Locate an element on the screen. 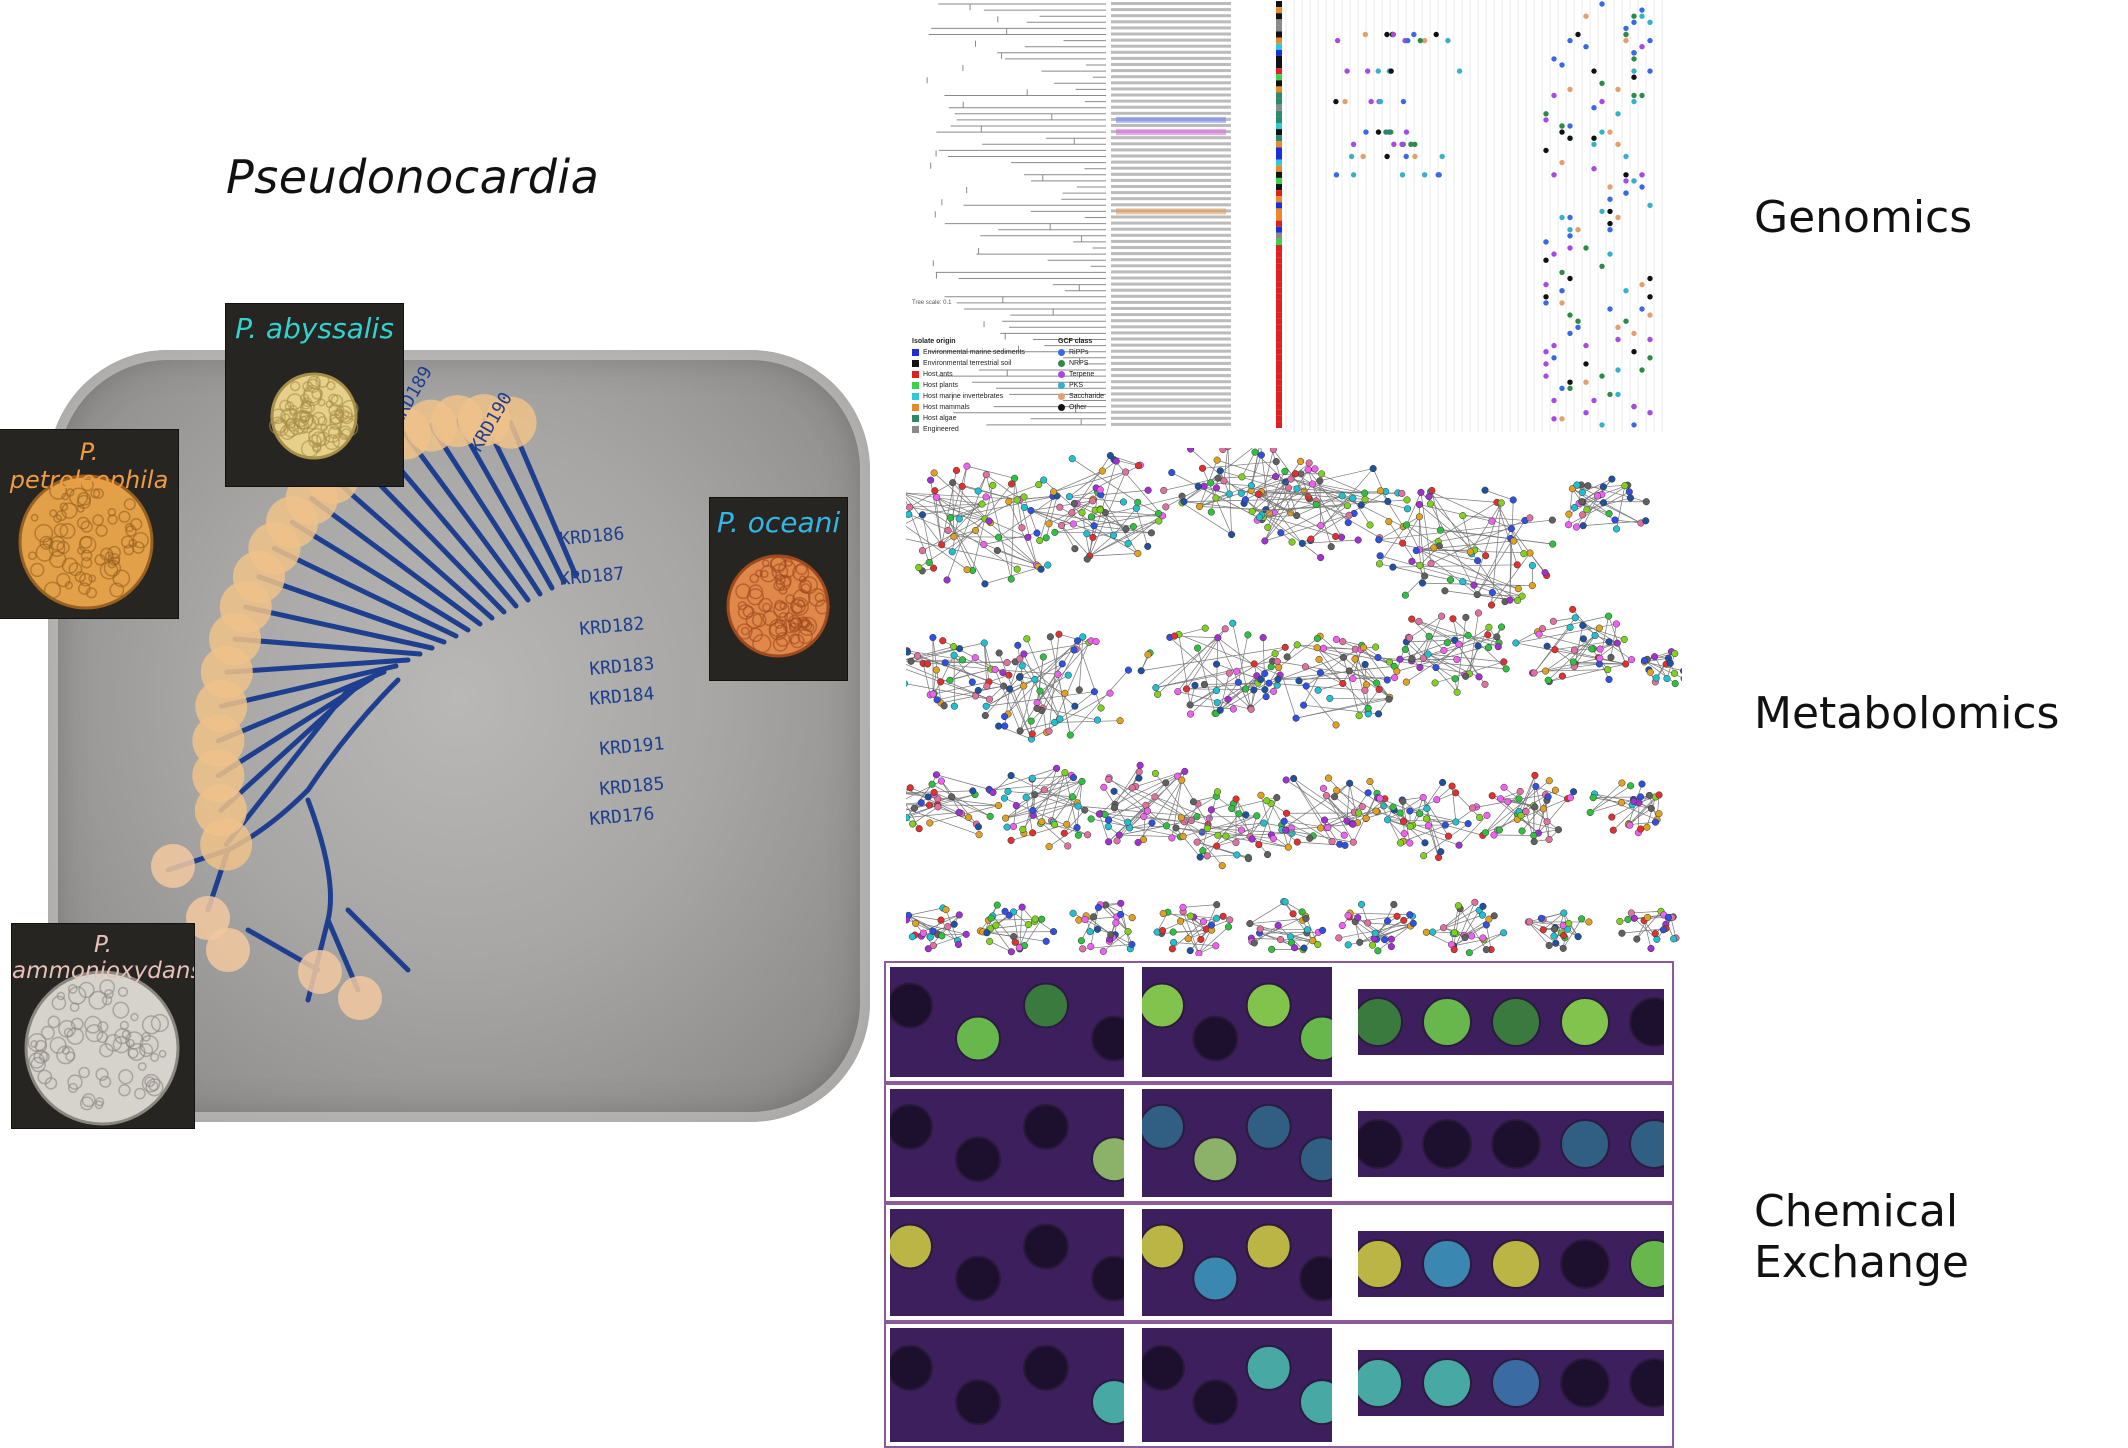 Image resolution: width=2128 pixels, height=1448 pixels. genomics-label: Genomics is located at coordinates (1863, 217).